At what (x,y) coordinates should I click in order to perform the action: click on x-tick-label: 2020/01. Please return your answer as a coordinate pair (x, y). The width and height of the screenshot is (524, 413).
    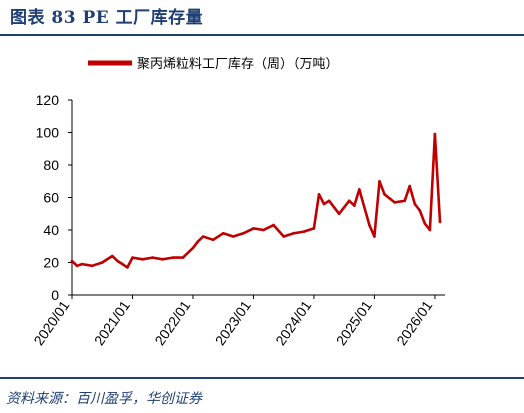
    Looking at the image, I should click on (51, 322).